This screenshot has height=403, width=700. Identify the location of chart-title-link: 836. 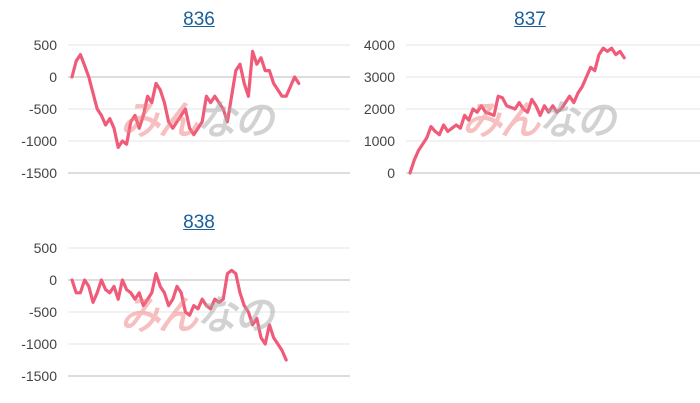
(199, 19).